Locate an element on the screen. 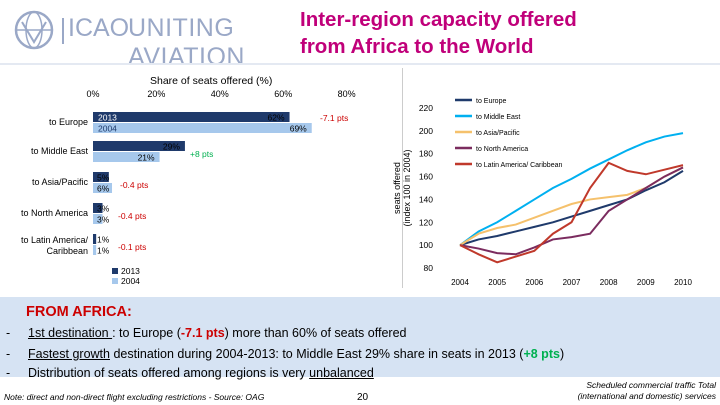  category-label: to North America is located at coordinates (54, 213).